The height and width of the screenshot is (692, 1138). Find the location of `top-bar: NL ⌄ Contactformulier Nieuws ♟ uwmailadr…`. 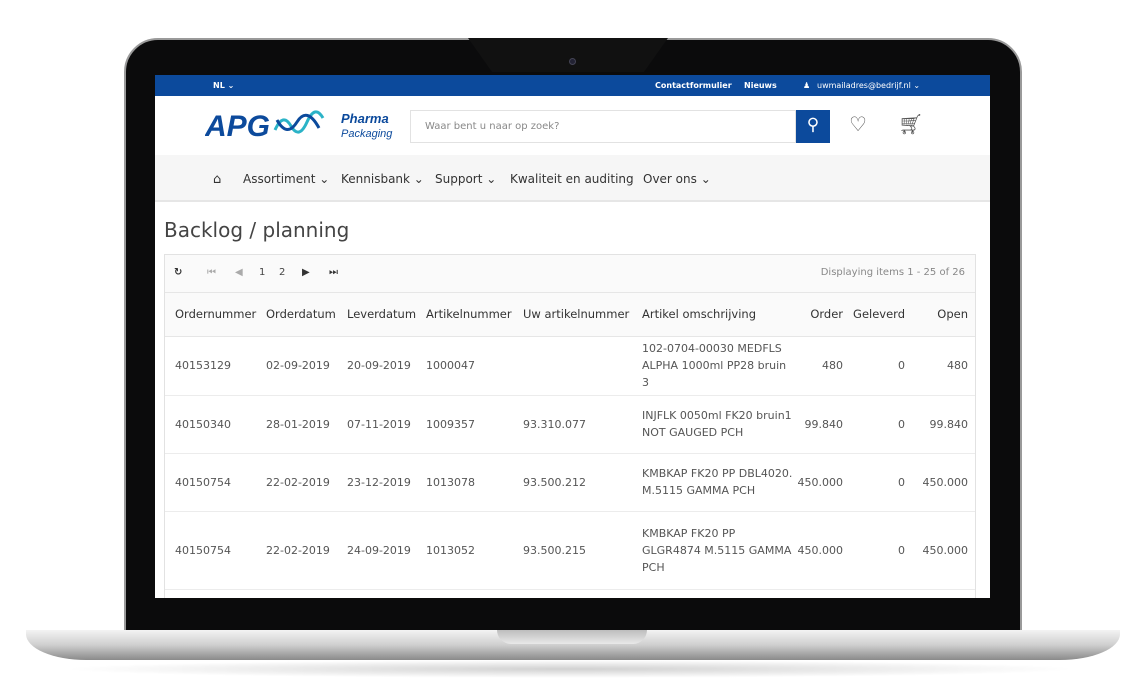

top-bar: NL ⌄ Contactformulier Nieuws ♟ uwmailadr… is located at coordinates (572, 85).